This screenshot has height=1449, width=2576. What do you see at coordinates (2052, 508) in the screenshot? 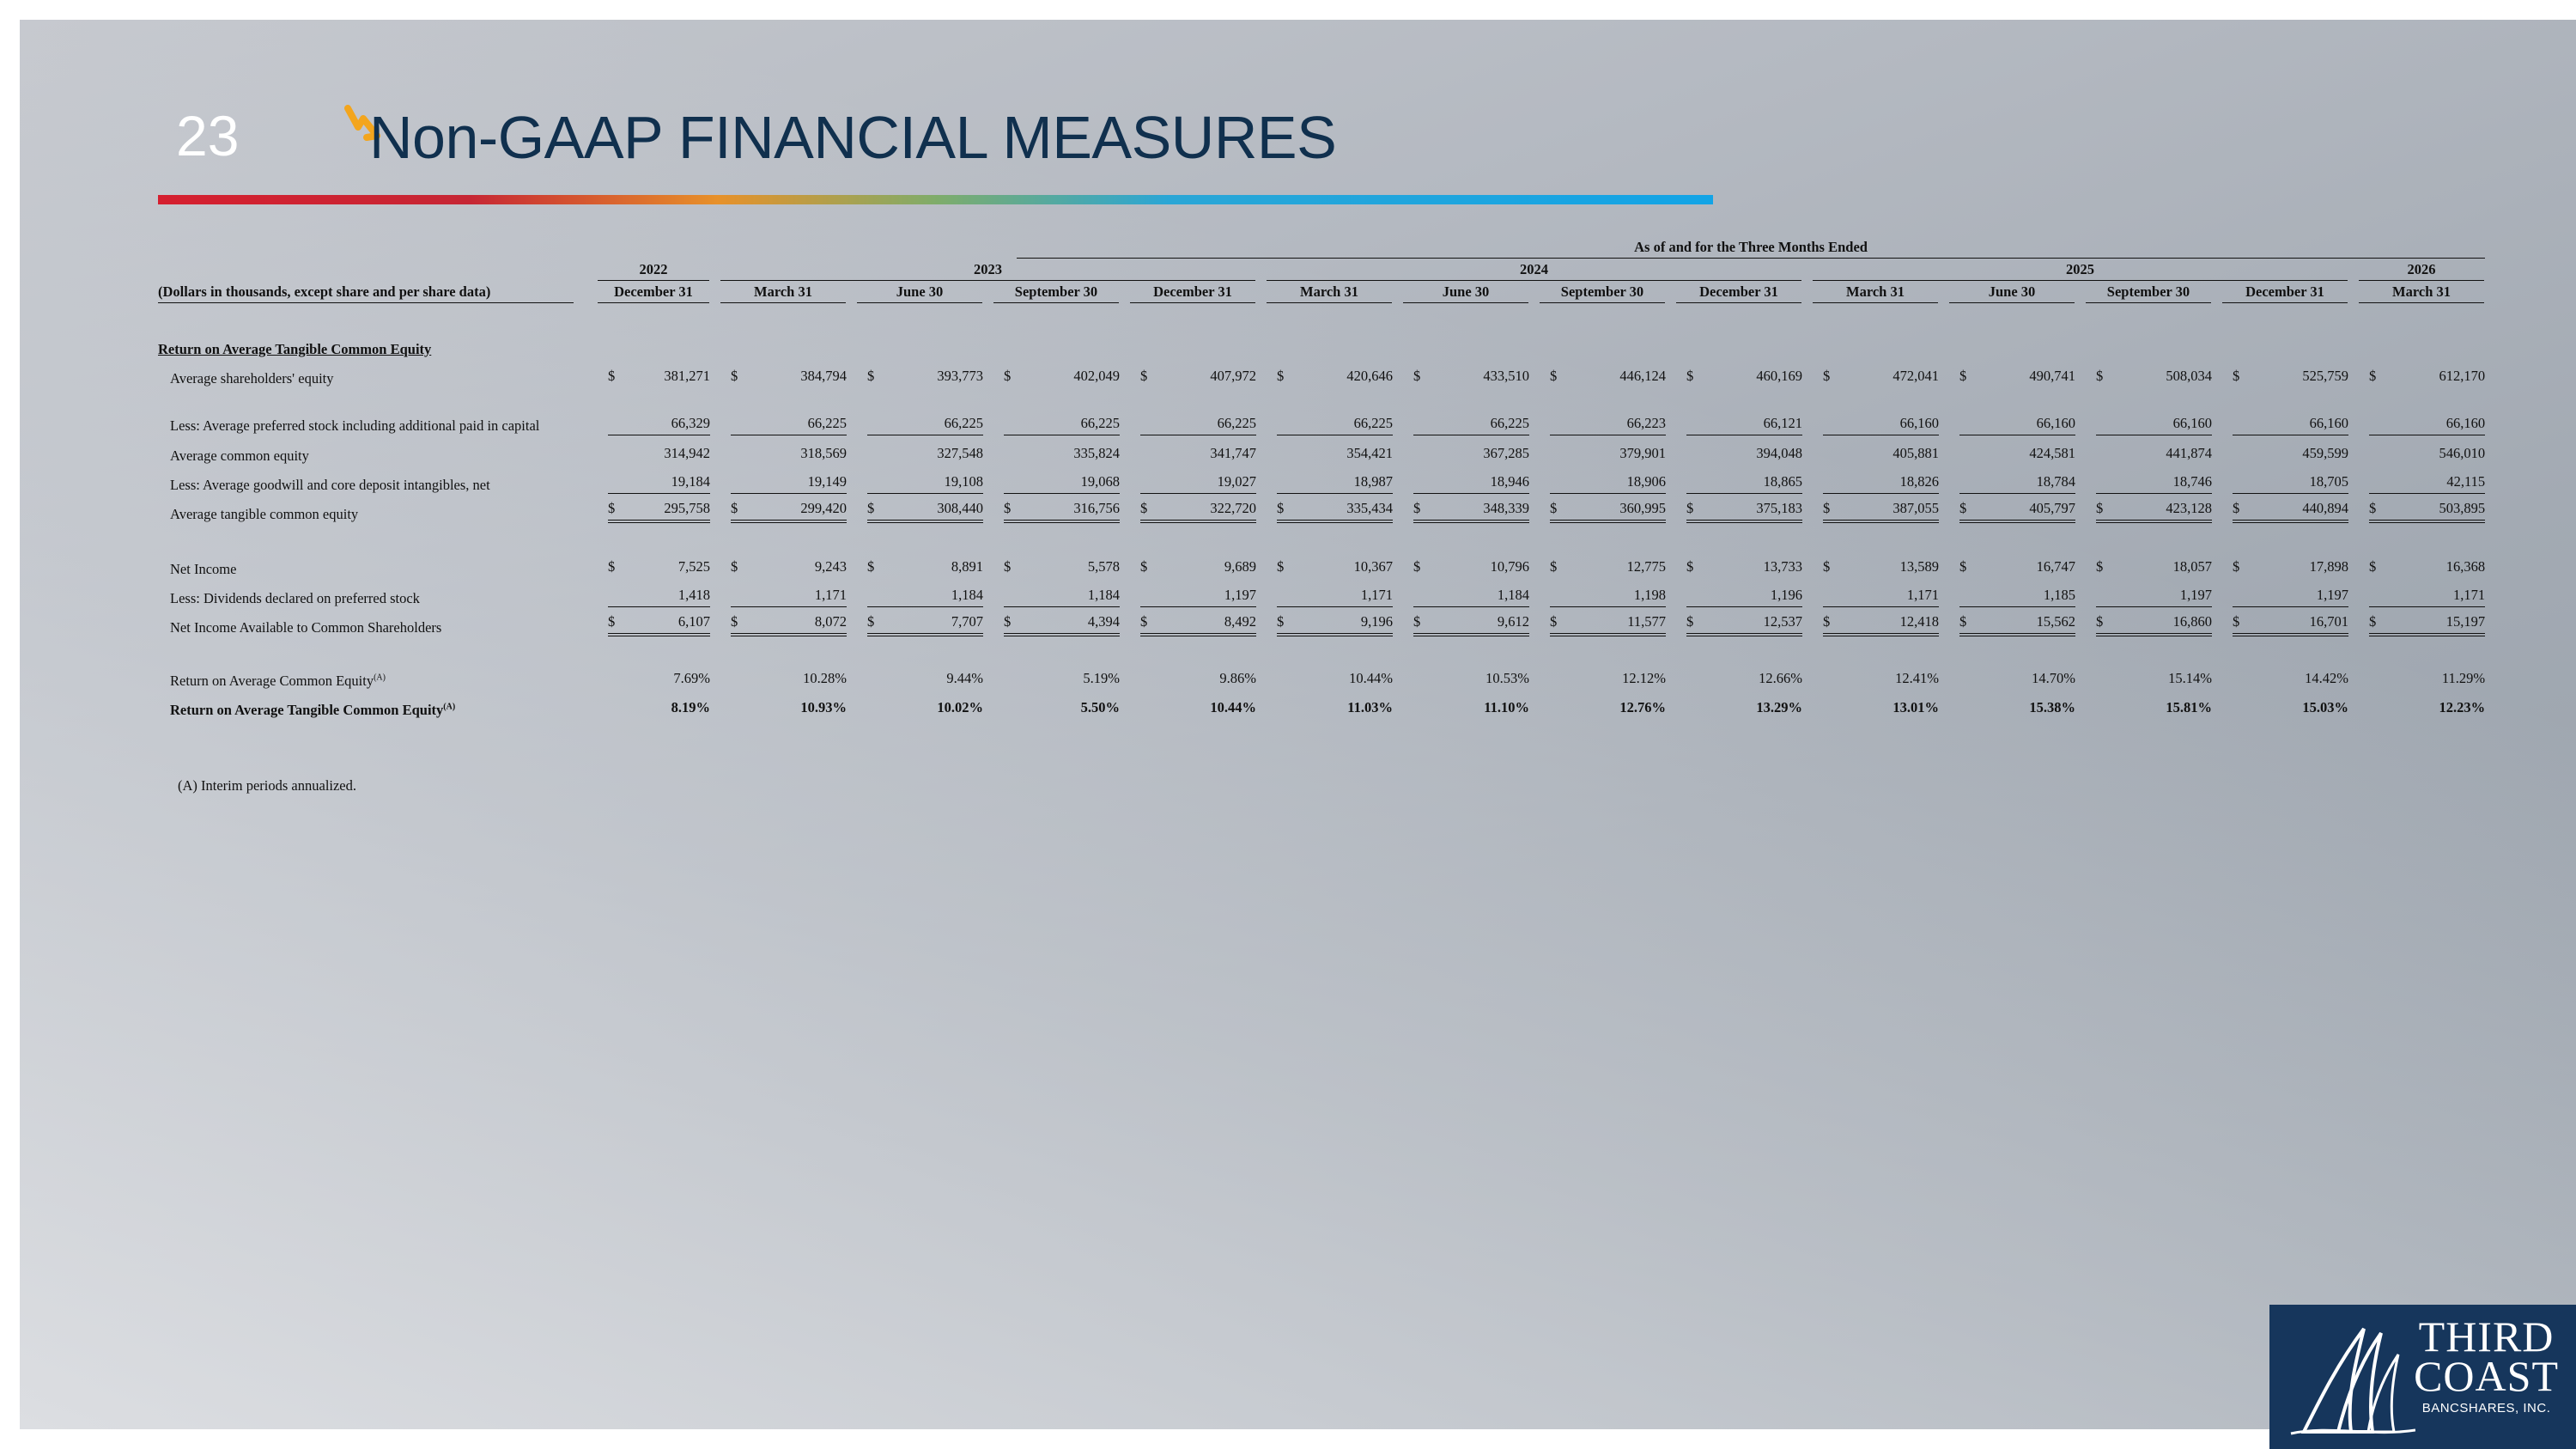
I see `cell-value: 405,797` at bounding box center [2052, 508].